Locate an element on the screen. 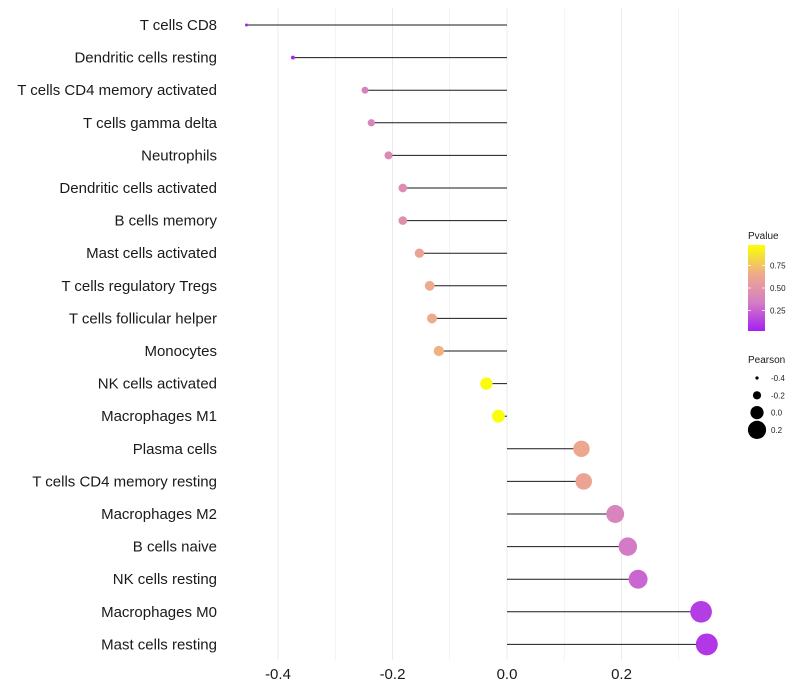 This screenshot has width=800, height=700. y-axis-label: Monocytes is located at coordinates (180, 351).